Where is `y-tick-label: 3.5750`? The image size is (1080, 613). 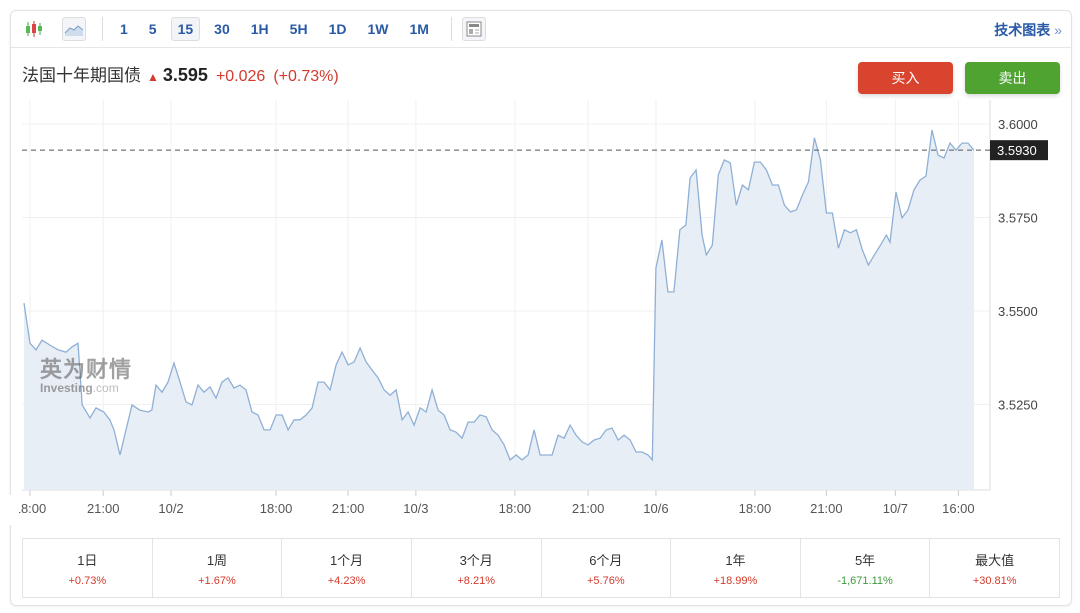 y-tick-label: 3.5750 is located at coordinates (1018, 218).